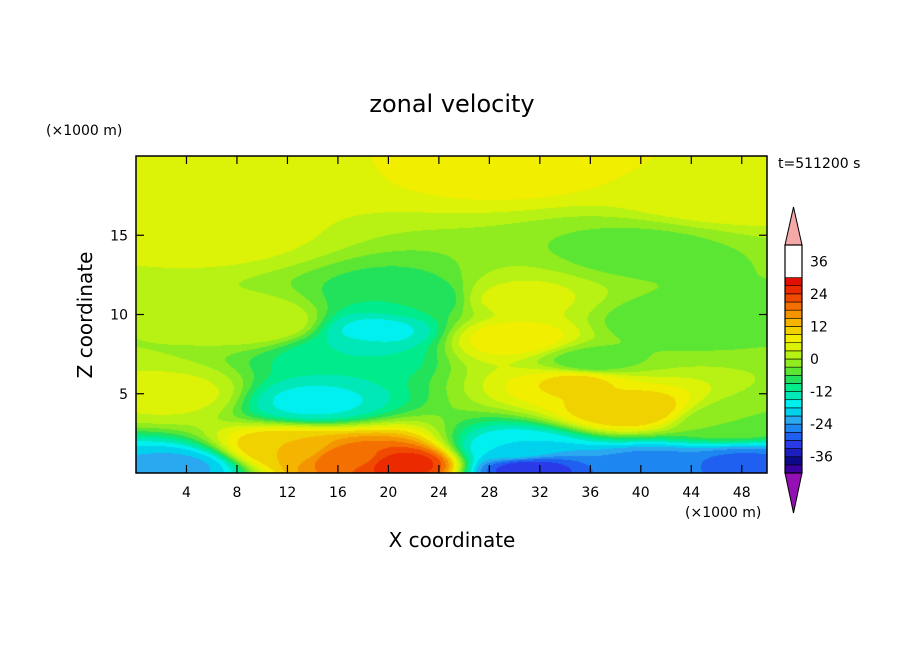  Describe the element at coordinates (439, 493) in the screenshot. I see `x-tick-label: 24` at that location.